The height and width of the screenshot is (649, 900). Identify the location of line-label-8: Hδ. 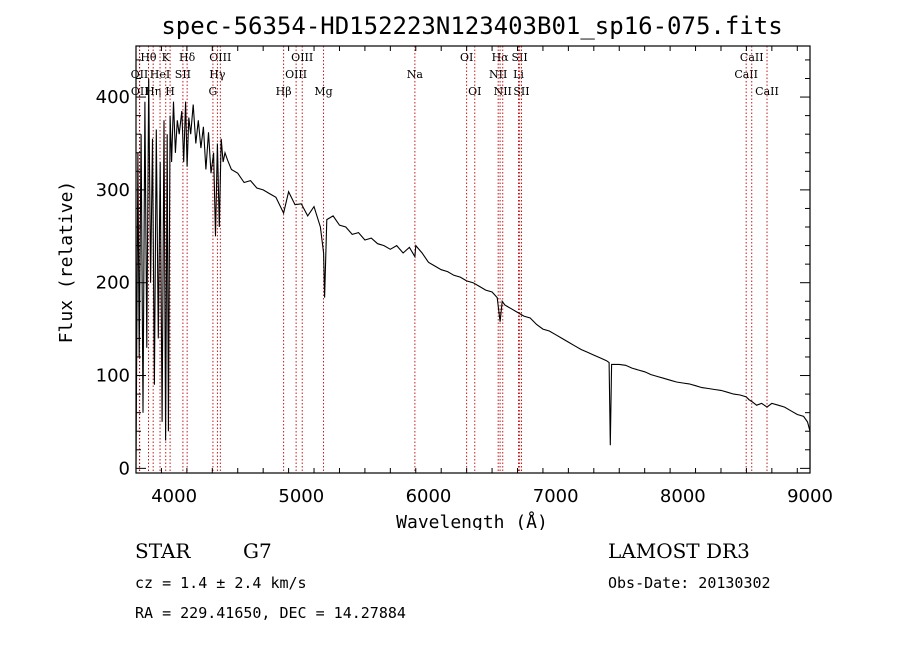
(187, 57).